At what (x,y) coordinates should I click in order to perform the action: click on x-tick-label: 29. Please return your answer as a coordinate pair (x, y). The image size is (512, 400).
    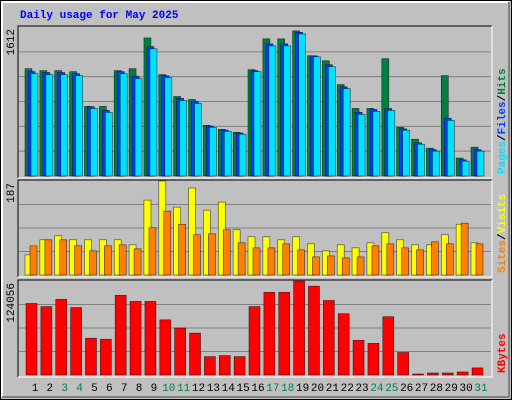
    Looking at the image, I should click on (451, 389).